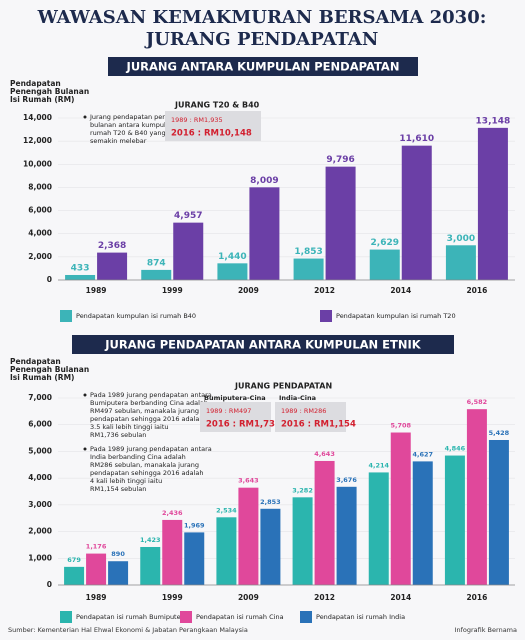 Image resolution: width=525 pixels, height=640 pixels. I want to click on y-axis-label: Penengah Bulanan, so click(49, 91).